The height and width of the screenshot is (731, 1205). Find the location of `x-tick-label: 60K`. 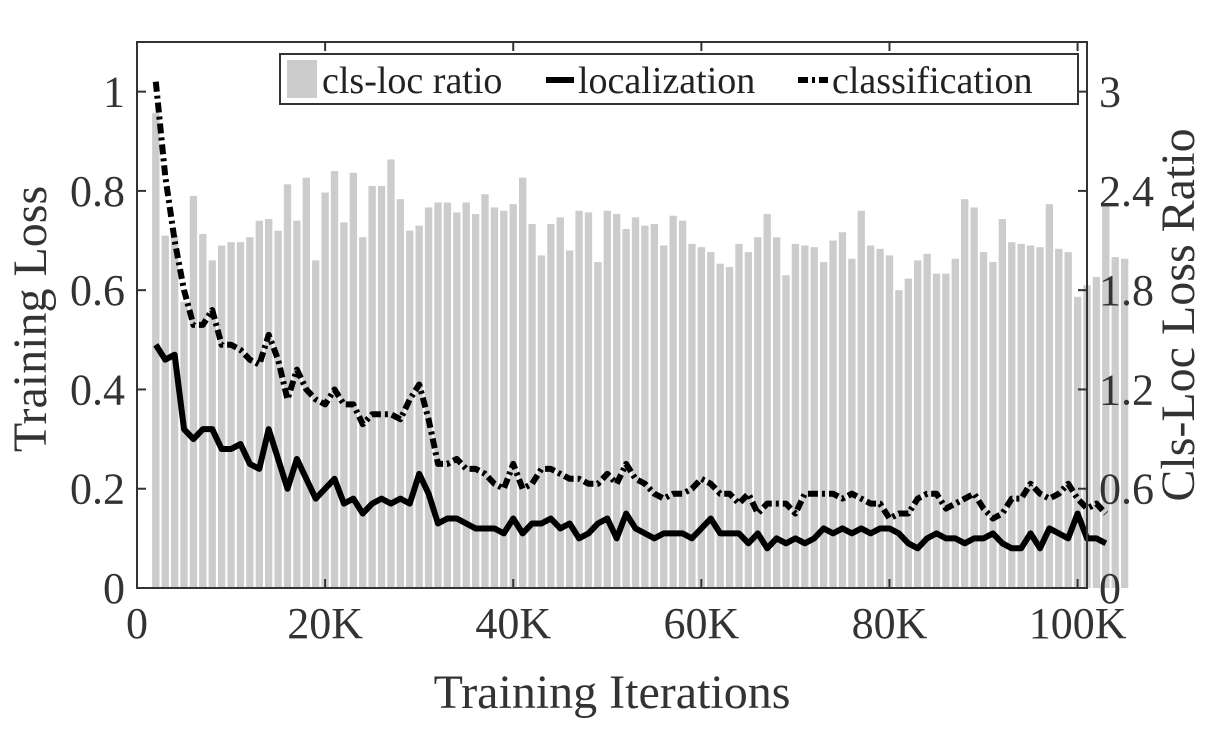

x-tick-label: 60K is located at coordinates (701, 623).